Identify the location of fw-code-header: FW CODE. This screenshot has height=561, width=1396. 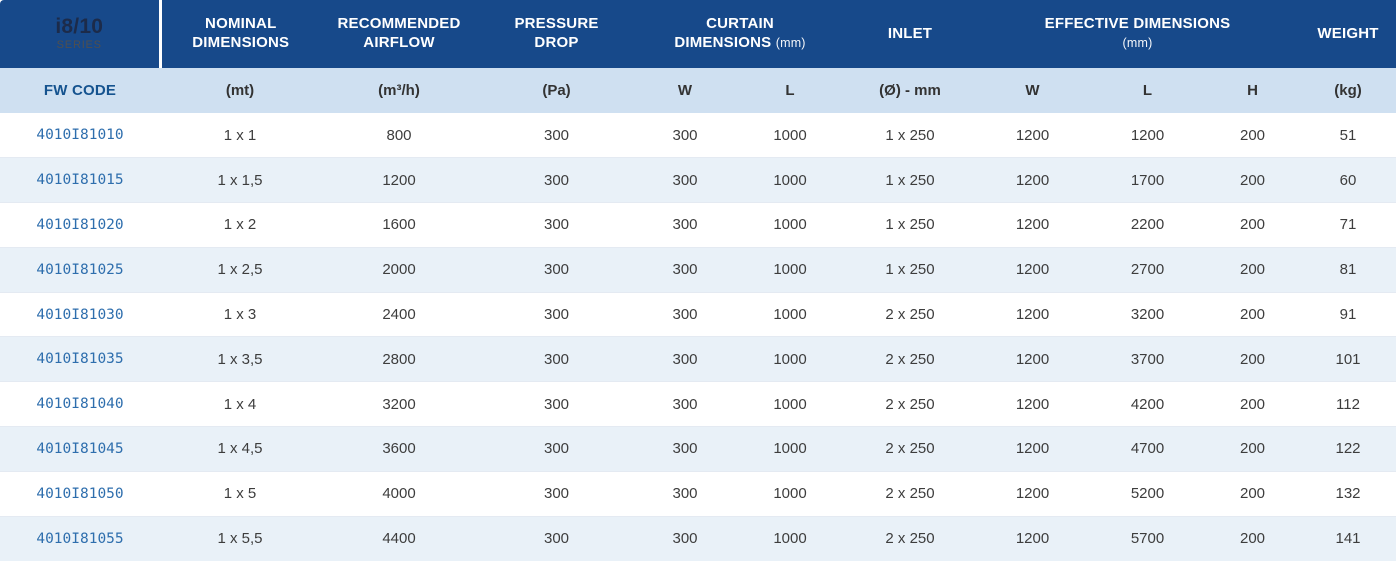
(80, 90).